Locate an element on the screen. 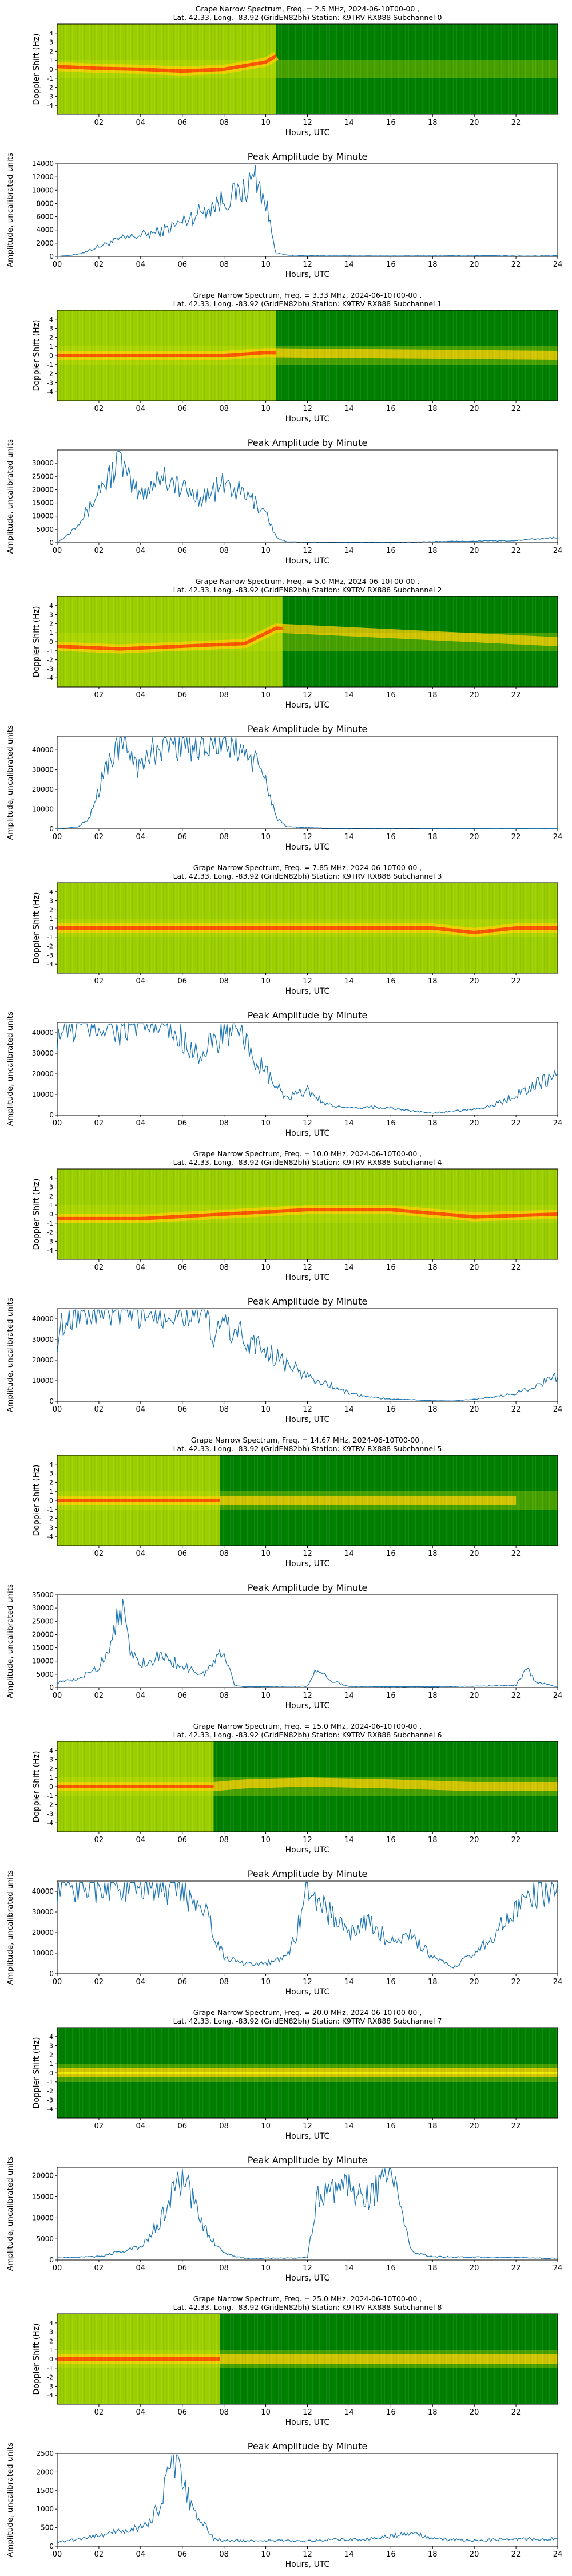  y-tick-label: -2 is located at coordinates (50, 660).